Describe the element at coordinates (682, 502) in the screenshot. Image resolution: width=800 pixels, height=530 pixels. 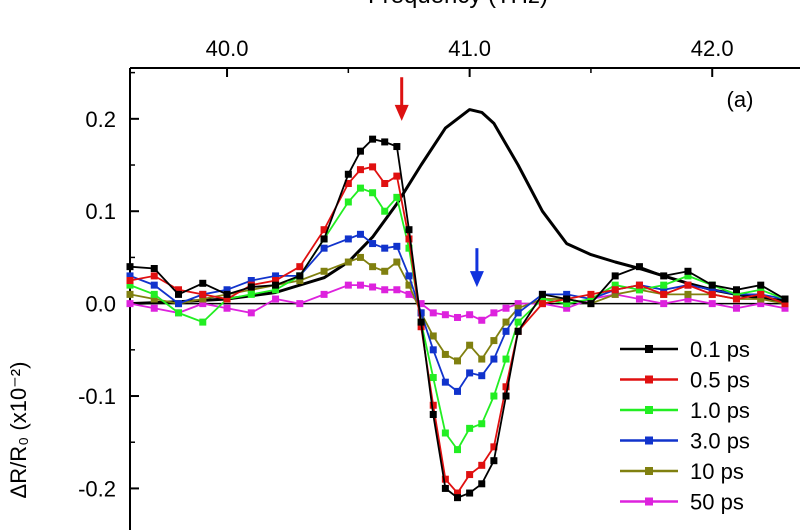
I see `legend-entry: 50 ps` at that location.